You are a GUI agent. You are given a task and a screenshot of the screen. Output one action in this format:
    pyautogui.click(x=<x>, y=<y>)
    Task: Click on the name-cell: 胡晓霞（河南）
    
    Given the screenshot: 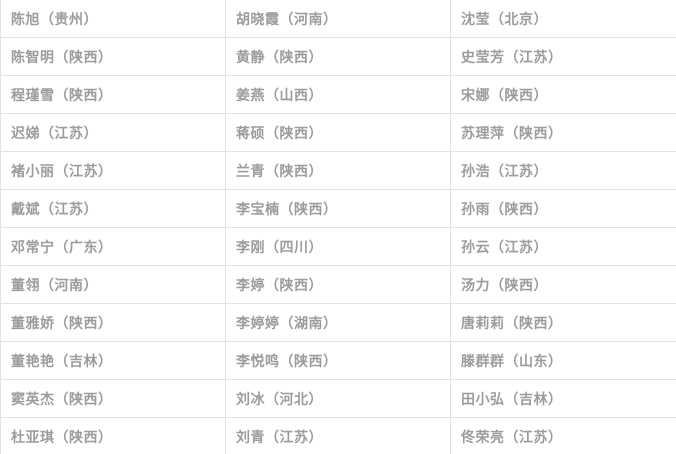 What is the action you would take?
    pyautogui.click(x=337, y=19)
    